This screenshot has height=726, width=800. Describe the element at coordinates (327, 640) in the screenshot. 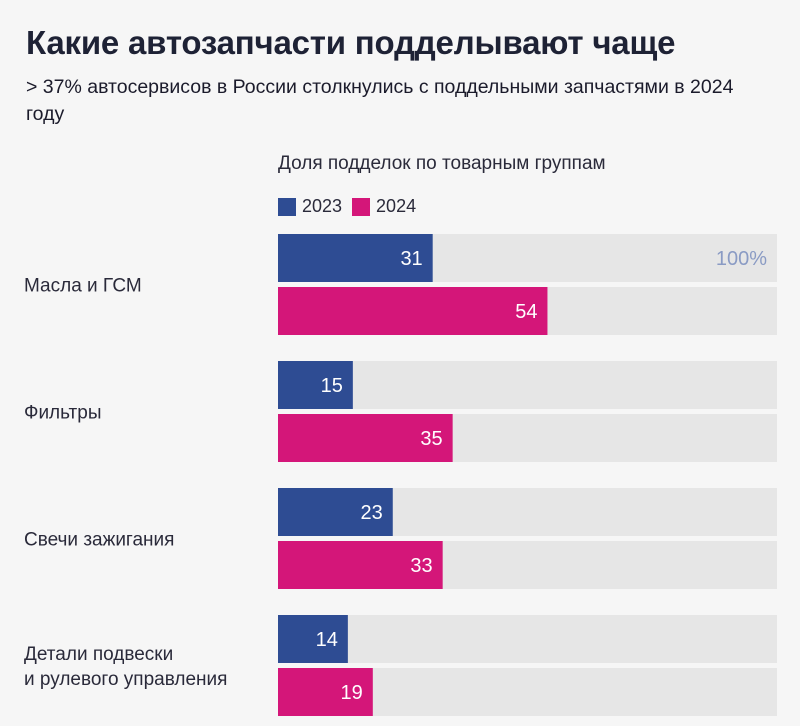

I see `bar-value-label: 14` at that location.